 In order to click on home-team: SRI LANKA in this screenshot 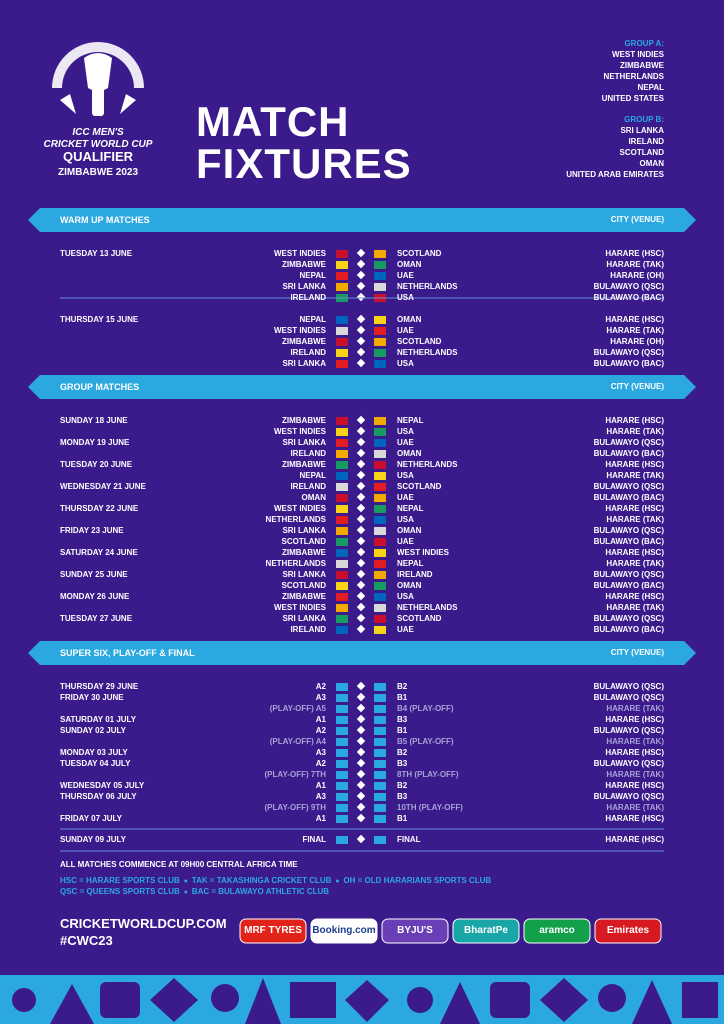, I will do `click(304, 286)`.